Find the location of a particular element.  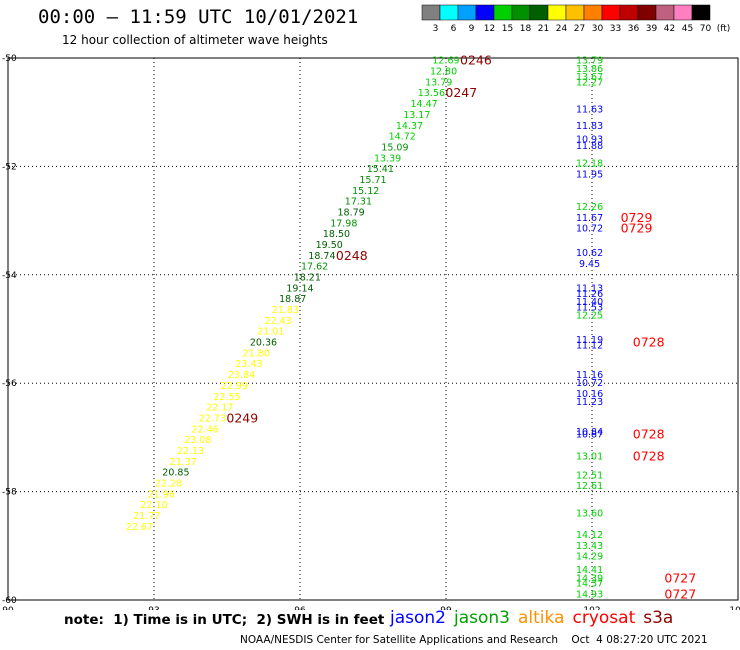

data-point-label: 21.83 is located at coordinates (285, 310).